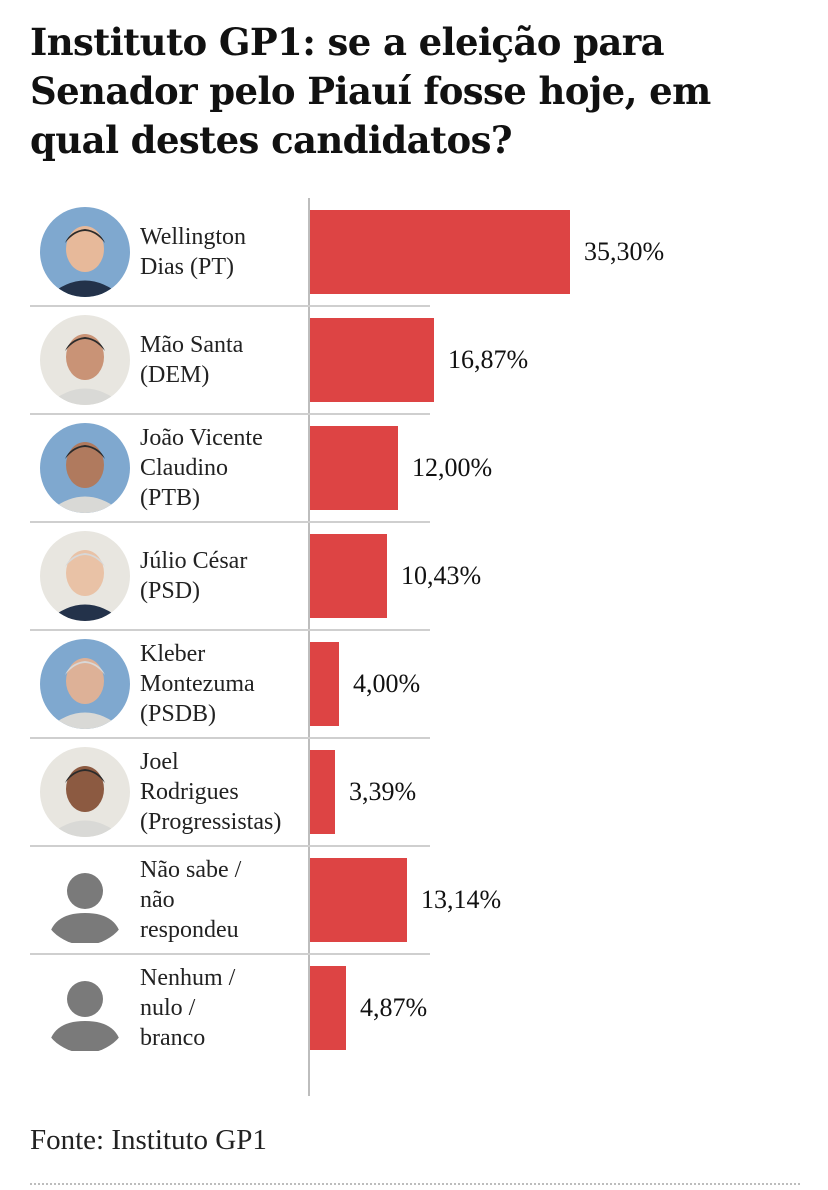 This screenshot has height=1190, width=828. I want to click on source-note: Fonte: Instituto GP1, so click(148, 1140).